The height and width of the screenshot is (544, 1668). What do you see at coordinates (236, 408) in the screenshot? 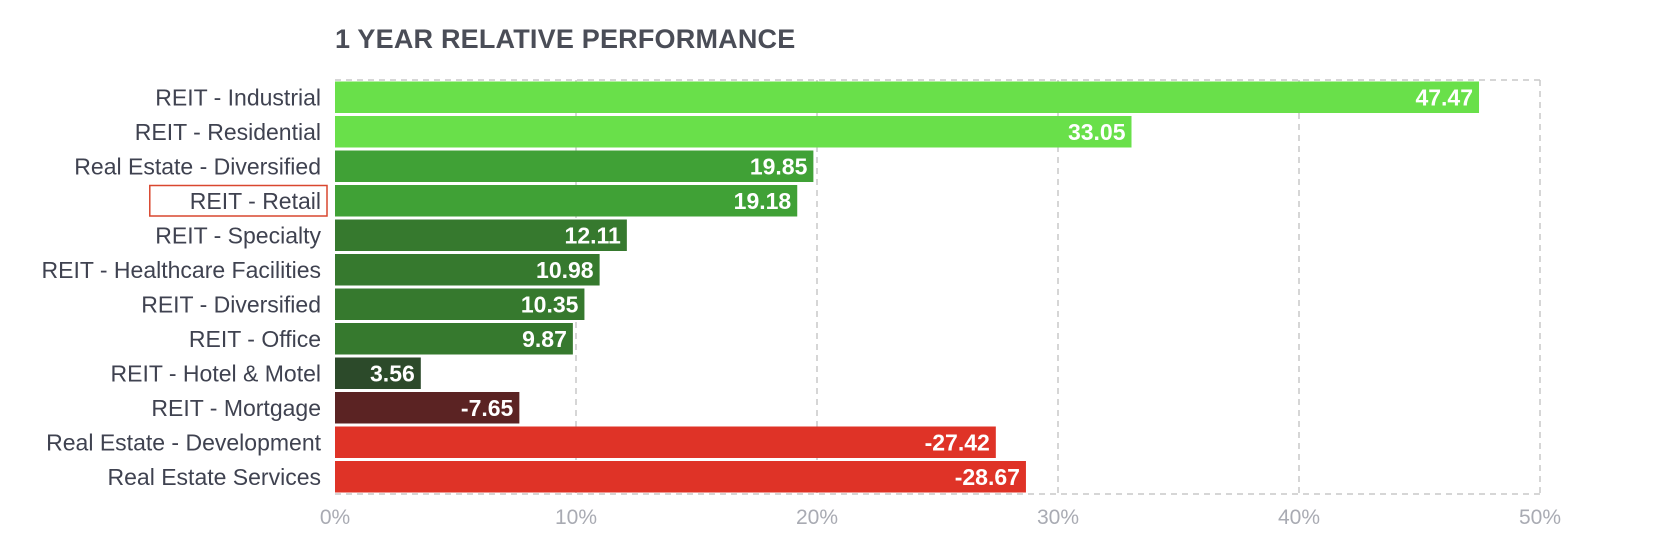
I see `category-label: REIT - Mortgage` at bounding box center [236, 408].